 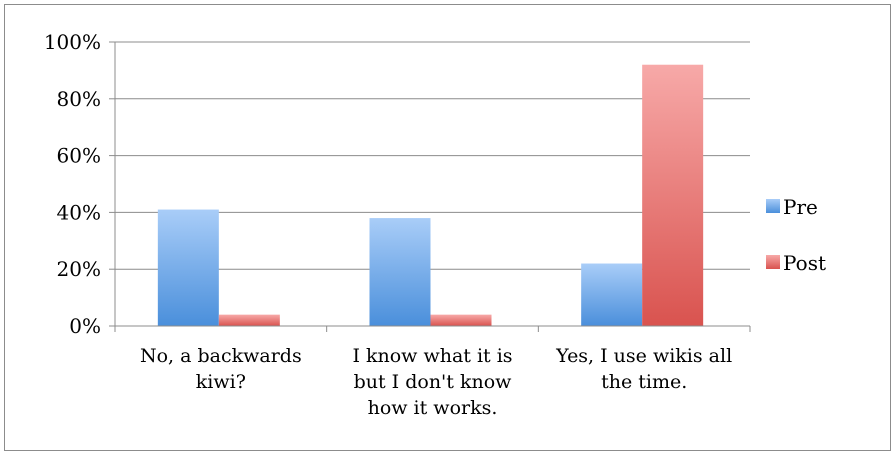 I want to click on y-tick-label: 60%, so click(x=79, y=156).